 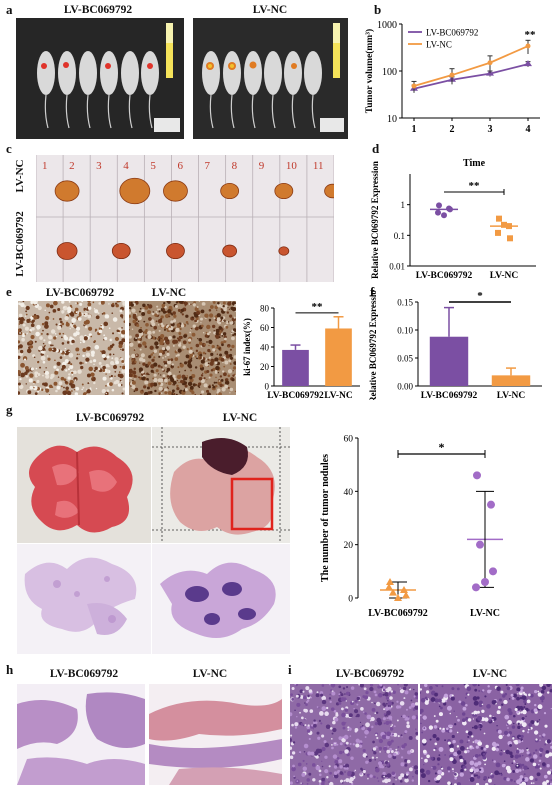 What do you see at coordinates (452, 33) in the screenshot?
I see `legend-label-0: LV-BC069792` at bounding box center [452, 33].